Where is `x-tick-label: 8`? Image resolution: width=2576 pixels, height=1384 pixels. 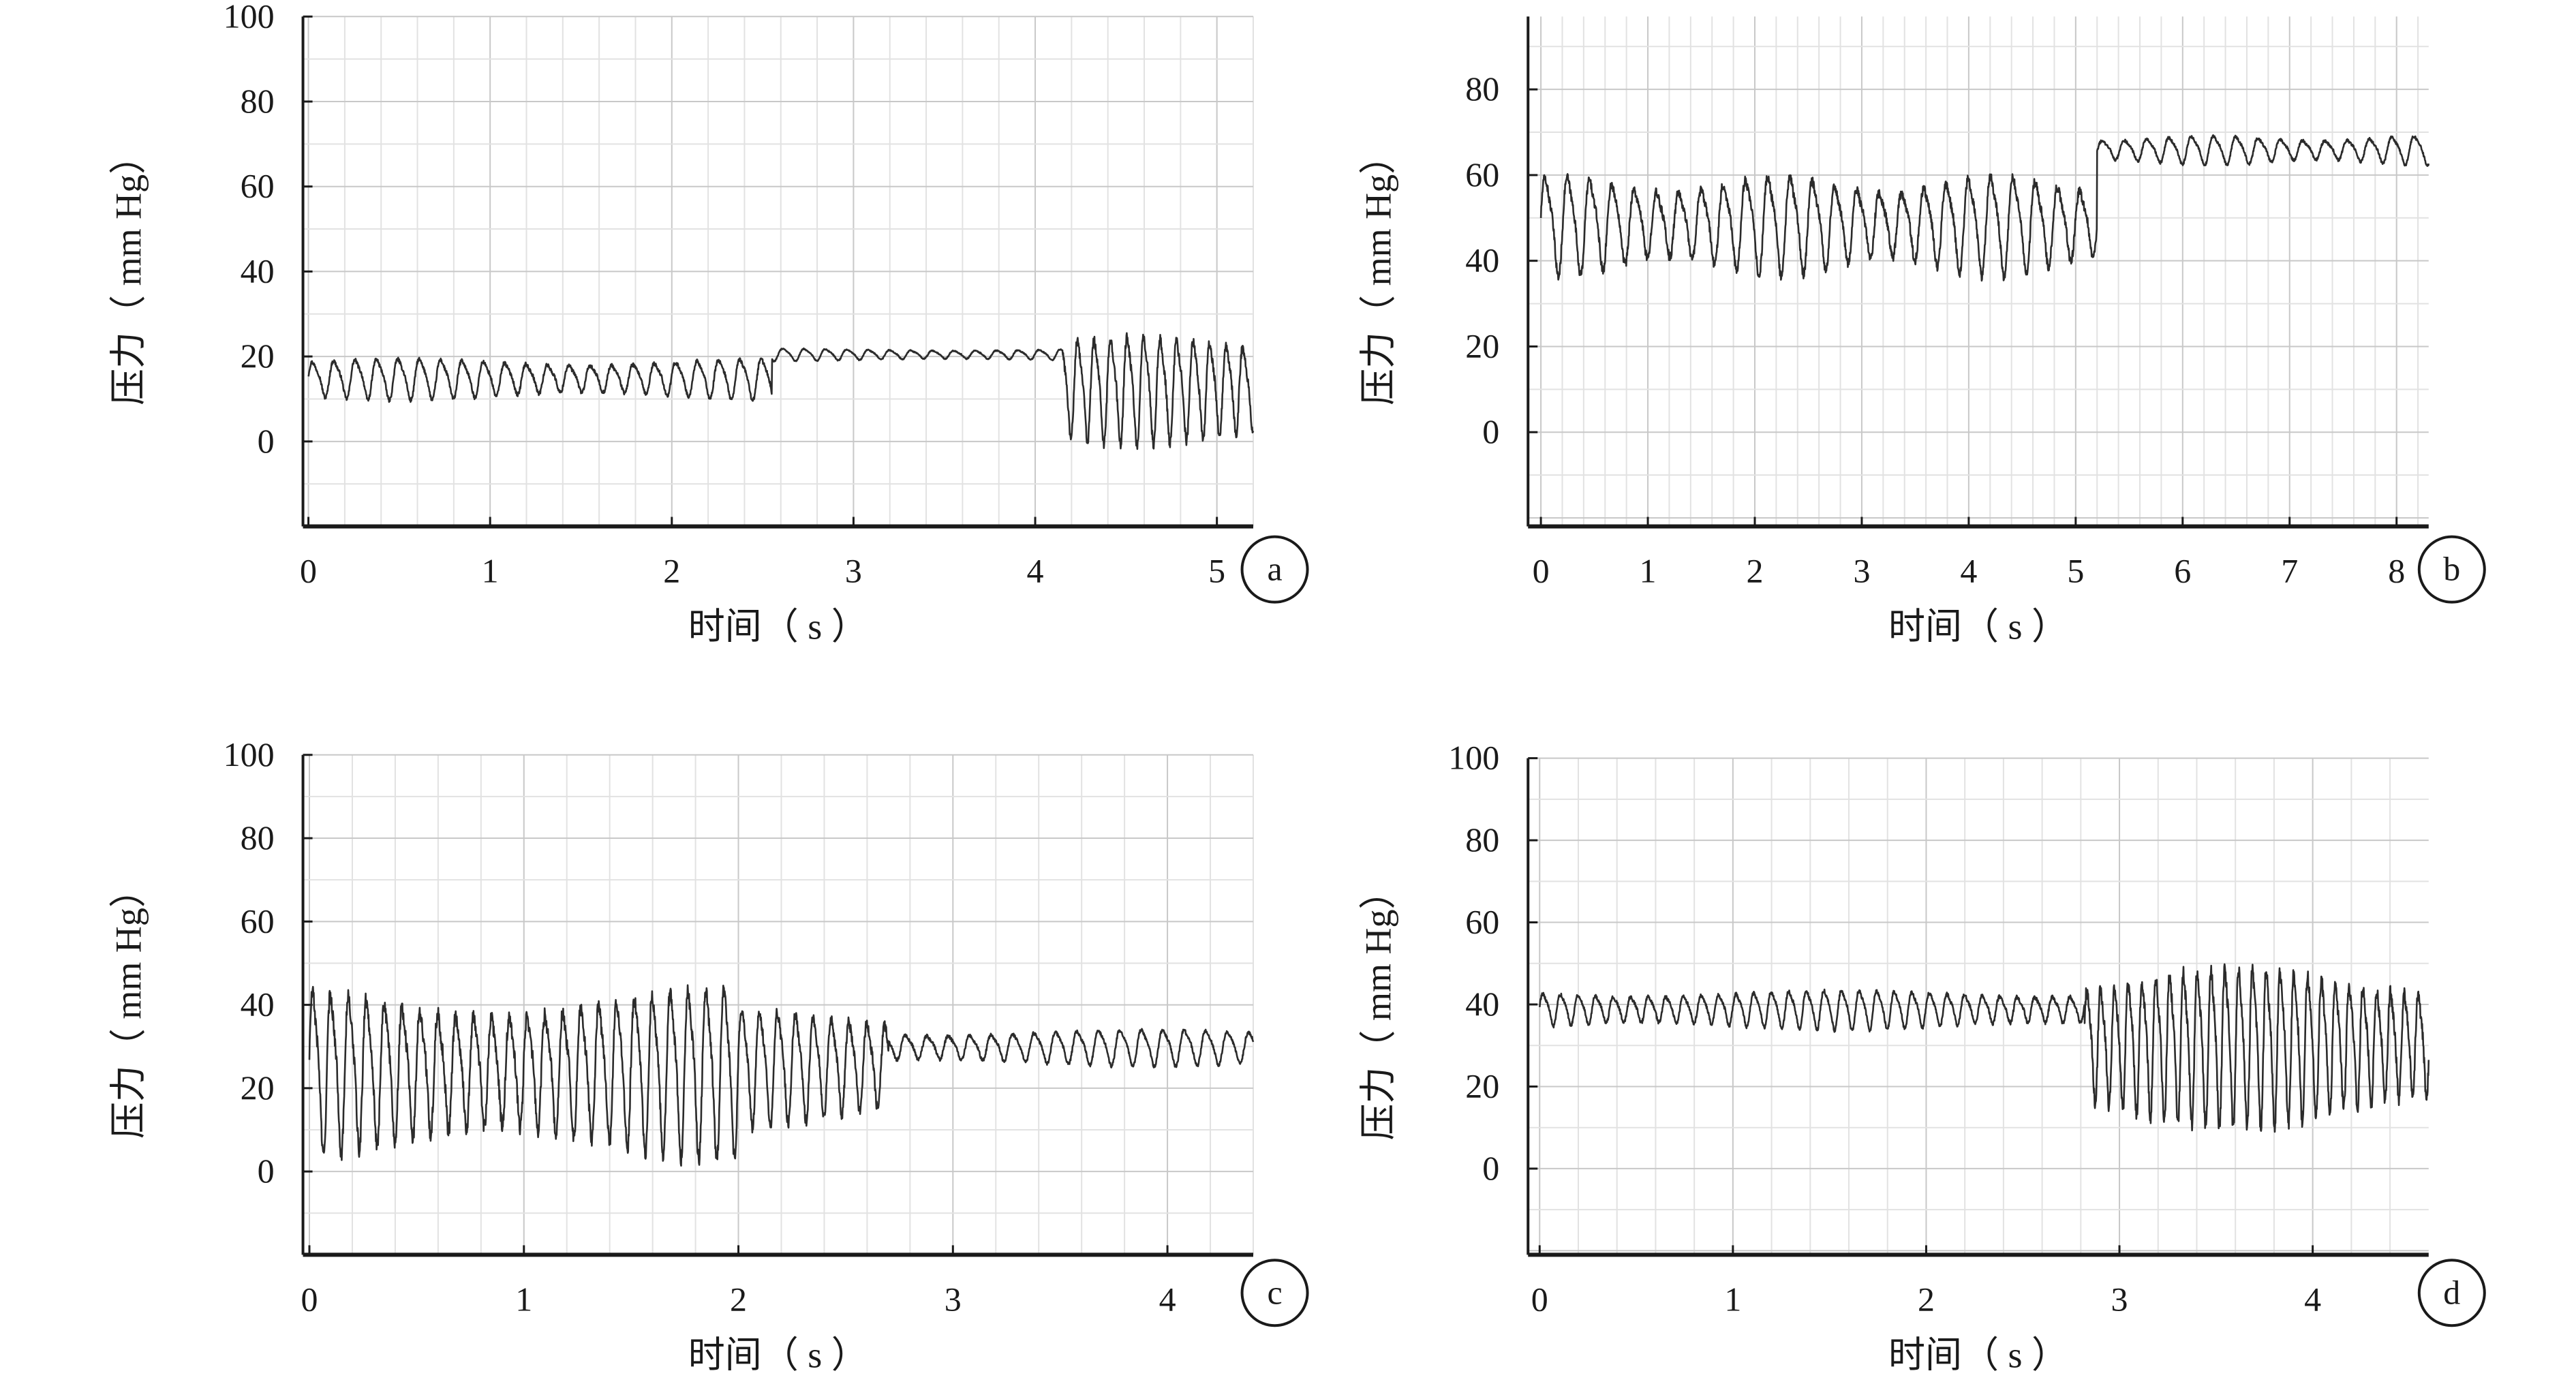 x-tick-label: 8 is located at coordinates (2396, 571).